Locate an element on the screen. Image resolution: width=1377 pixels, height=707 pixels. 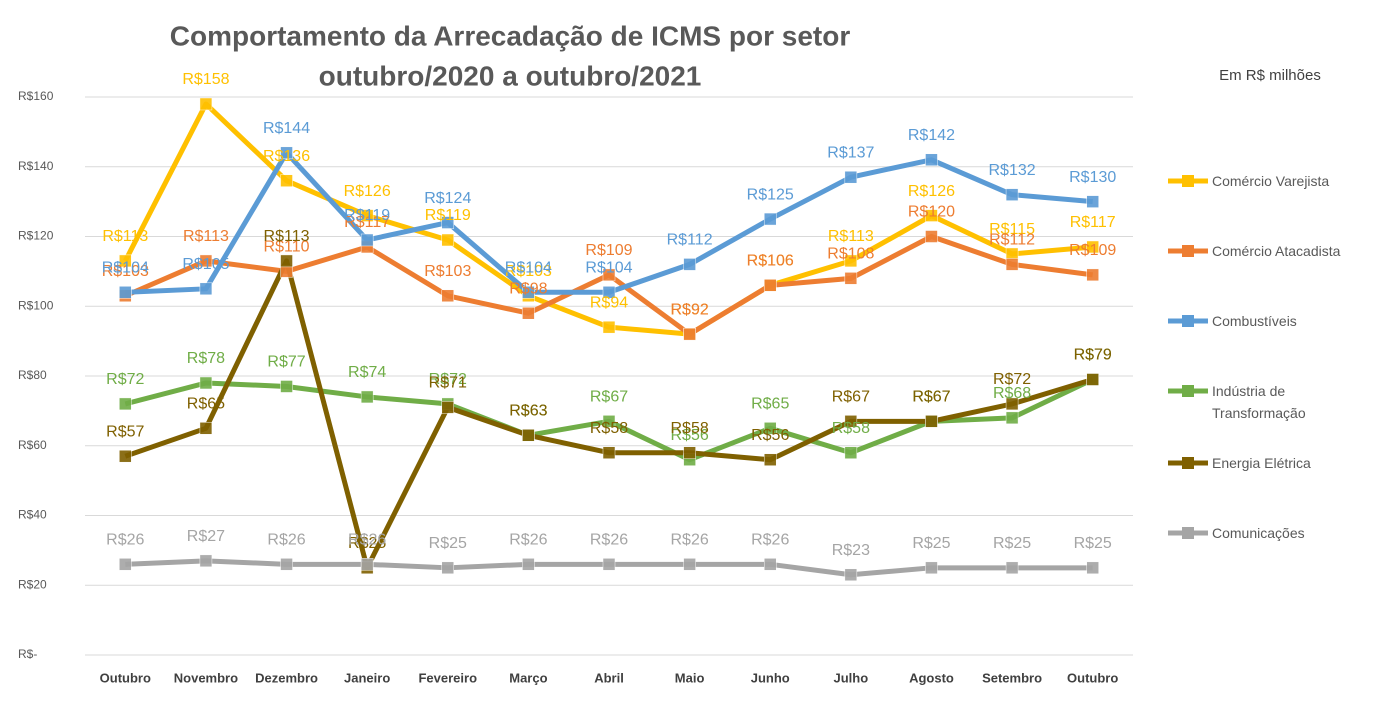
data-label: R$104 is located at coordinates (125, 268).